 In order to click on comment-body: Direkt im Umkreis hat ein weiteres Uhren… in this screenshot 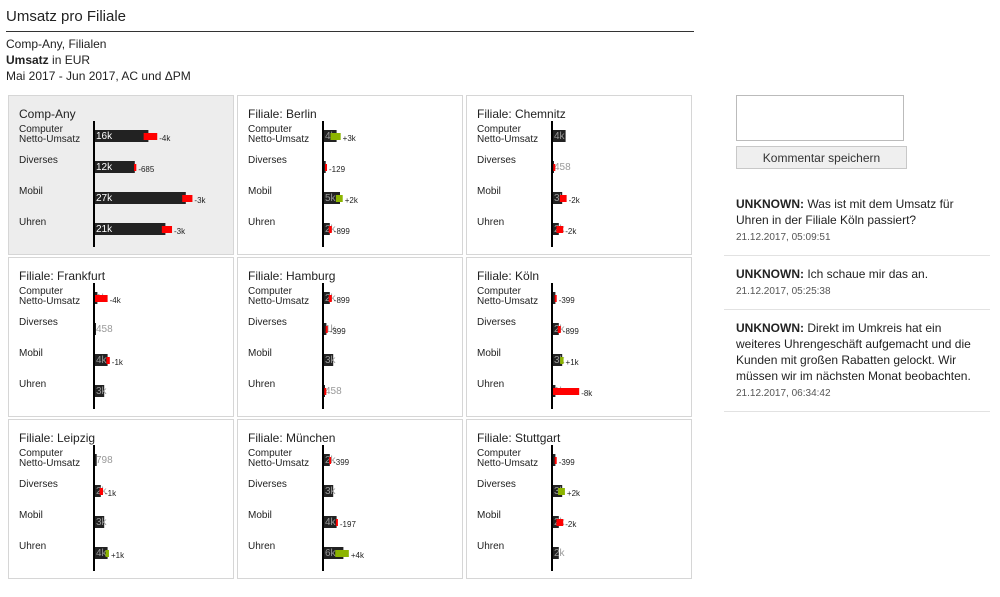, I will do `click(853, 352)`.